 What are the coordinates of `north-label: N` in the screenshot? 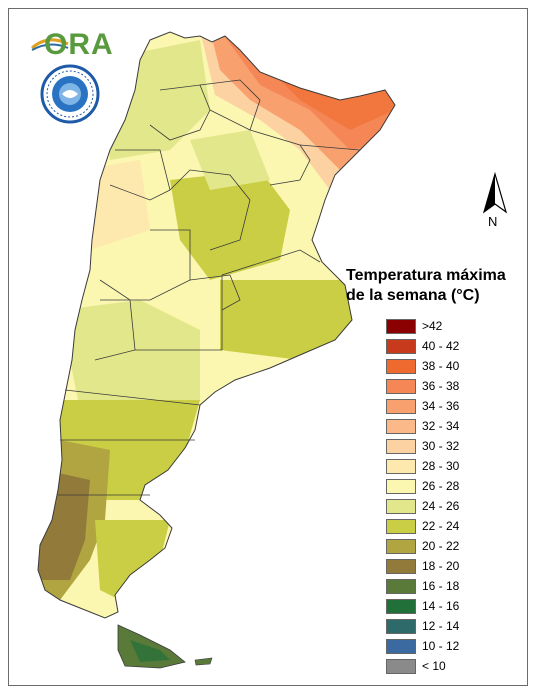 It's located at (493, 221).